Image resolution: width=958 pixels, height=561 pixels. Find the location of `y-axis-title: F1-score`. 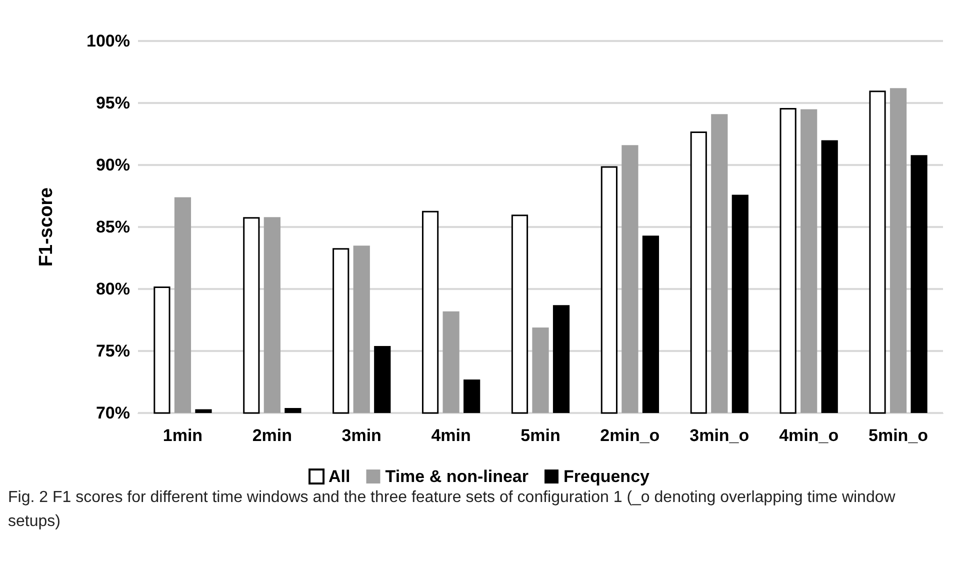

y-axis-title: F1-score is located at coordinates (46, 227).